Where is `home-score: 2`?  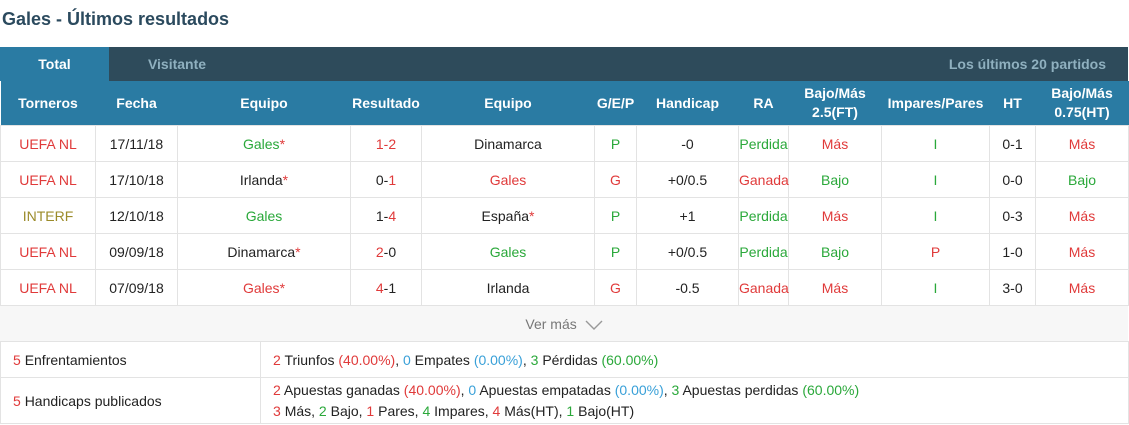 home-score: 2 is located at coordinates (379, 251).